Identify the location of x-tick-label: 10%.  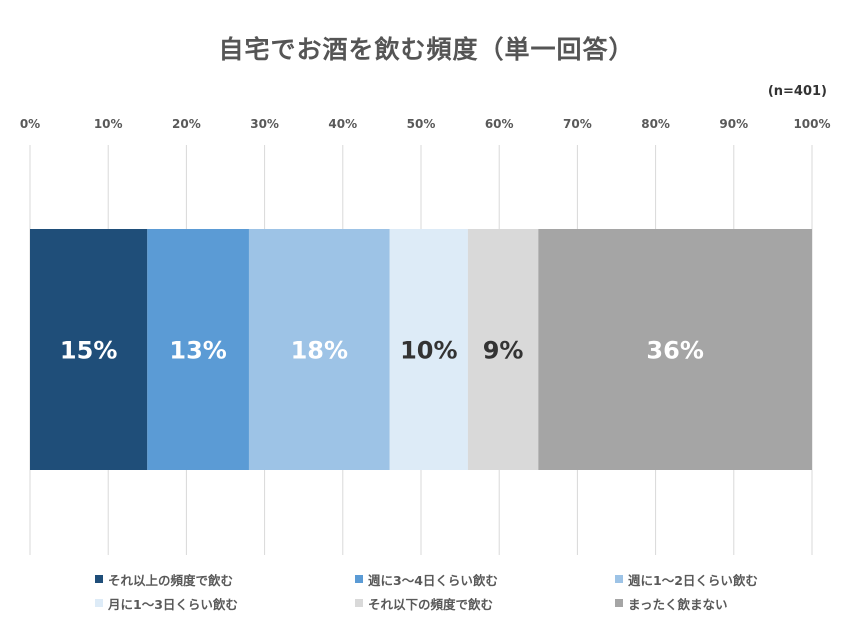
(108, 124).